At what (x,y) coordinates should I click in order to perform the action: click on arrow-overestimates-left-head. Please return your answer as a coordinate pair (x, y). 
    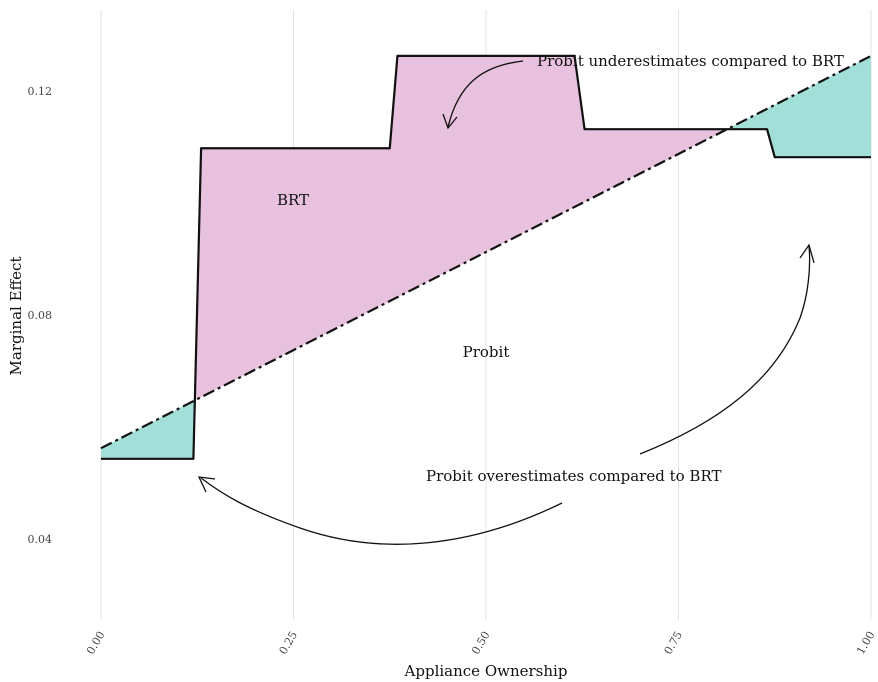
    Looking at the image, I should click on (206, 484).